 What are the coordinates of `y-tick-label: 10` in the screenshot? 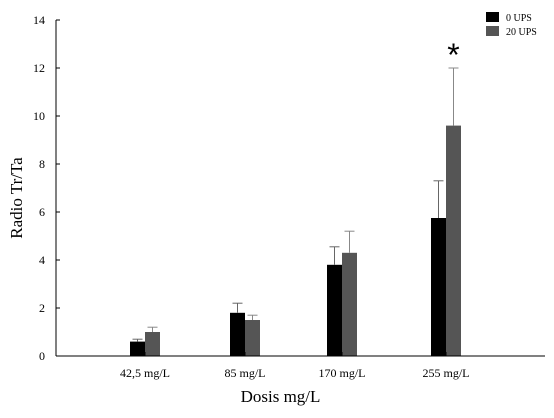 It's located at (39, 116).